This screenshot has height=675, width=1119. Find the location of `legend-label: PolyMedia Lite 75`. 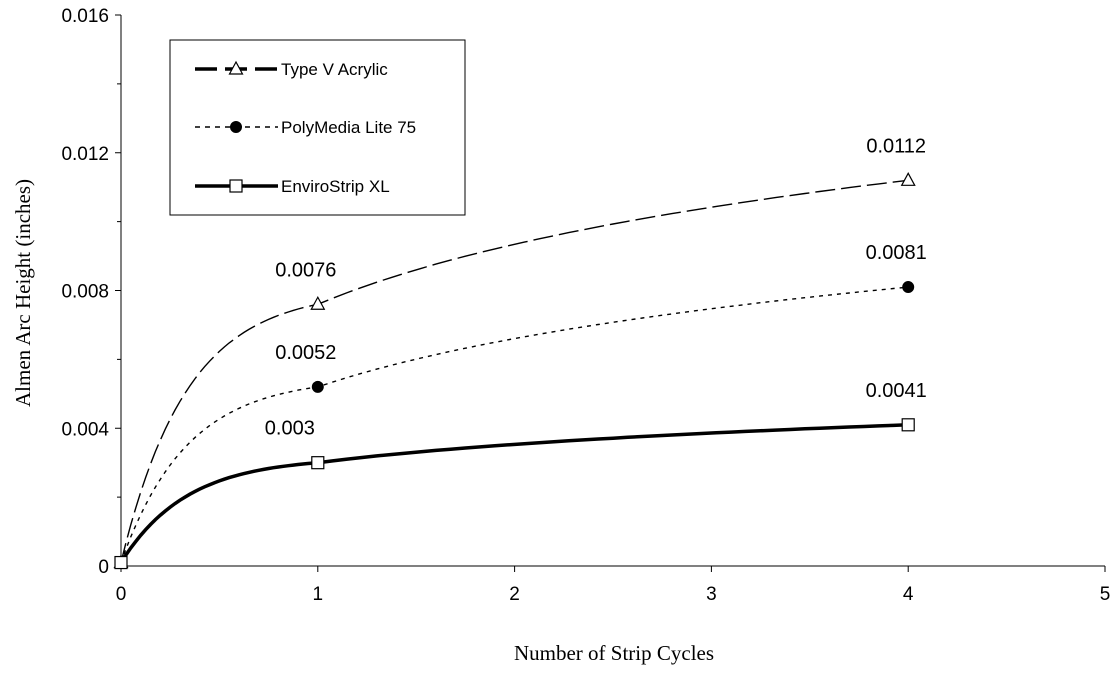

legend-label: PolyMedia Lite 75 is located at coordinates (348, 127).